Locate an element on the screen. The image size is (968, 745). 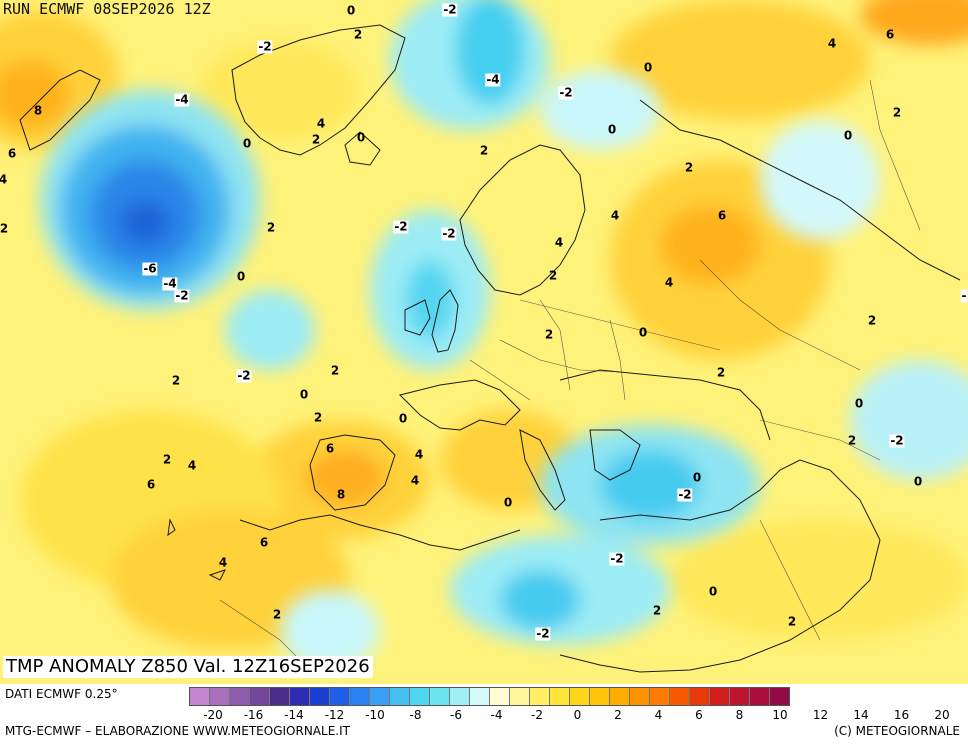
data-source-label: DATI ECMWF 0.25° is located at coordinates (61, 694).